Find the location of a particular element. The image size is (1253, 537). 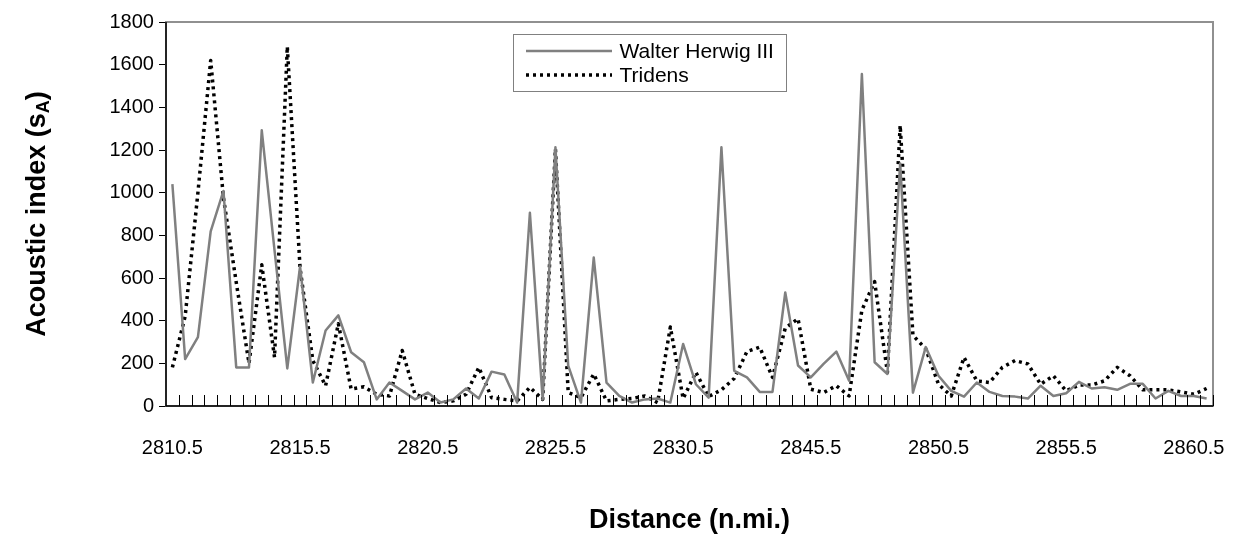

y-tick-label: 1000 is located at coordinates (131, 191).